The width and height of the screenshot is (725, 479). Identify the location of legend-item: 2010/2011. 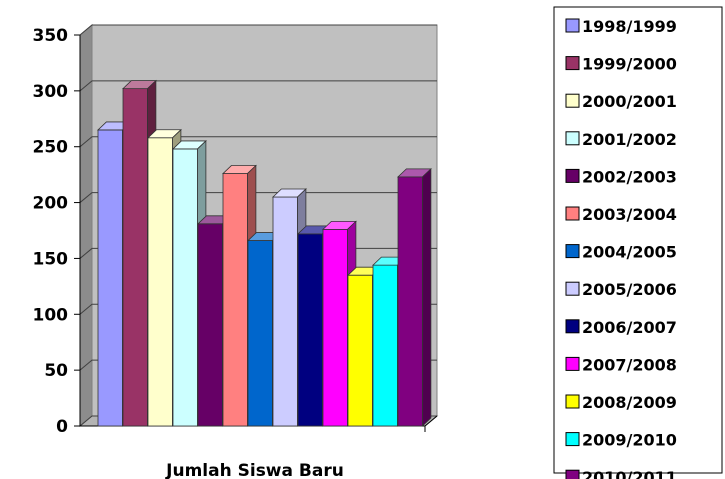
(621, 473).